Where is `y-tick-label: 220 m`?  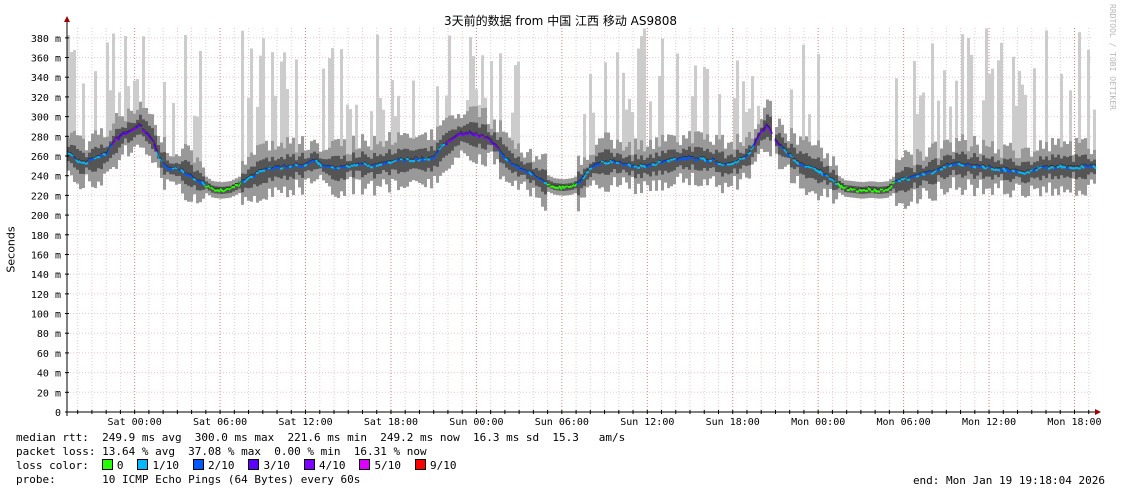 y-tick-label: 220 m is located at coordinates (46, 196).